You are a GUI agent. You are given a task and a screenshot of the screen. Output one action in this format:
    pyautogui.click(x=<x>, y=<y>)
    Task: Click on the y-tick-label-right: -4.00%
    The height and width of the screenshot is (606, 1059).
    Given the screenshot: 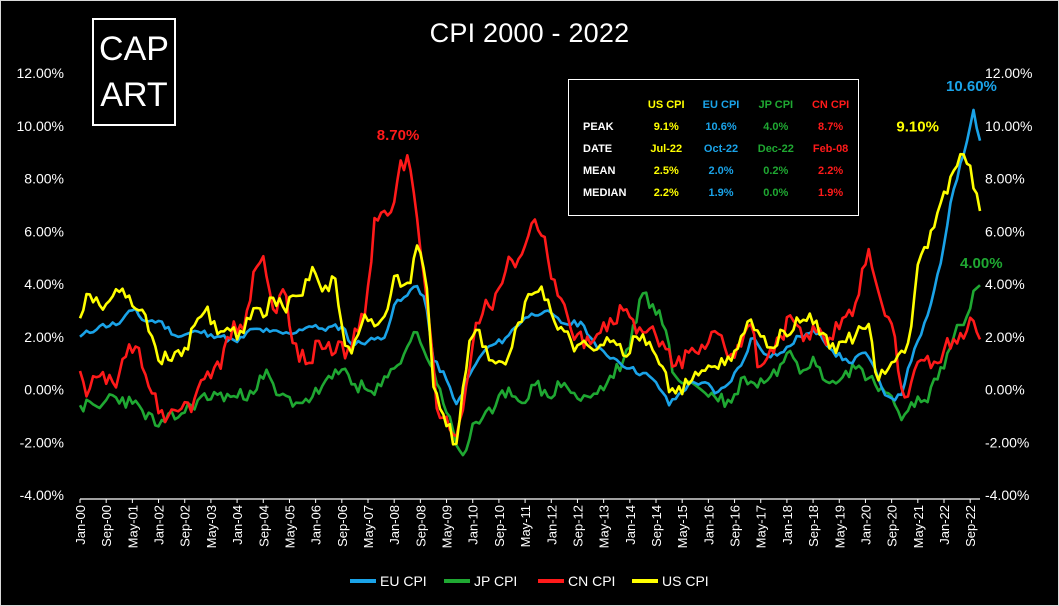 What is the action you would take?
    pyautogui.click(x=1007, y=495)
    